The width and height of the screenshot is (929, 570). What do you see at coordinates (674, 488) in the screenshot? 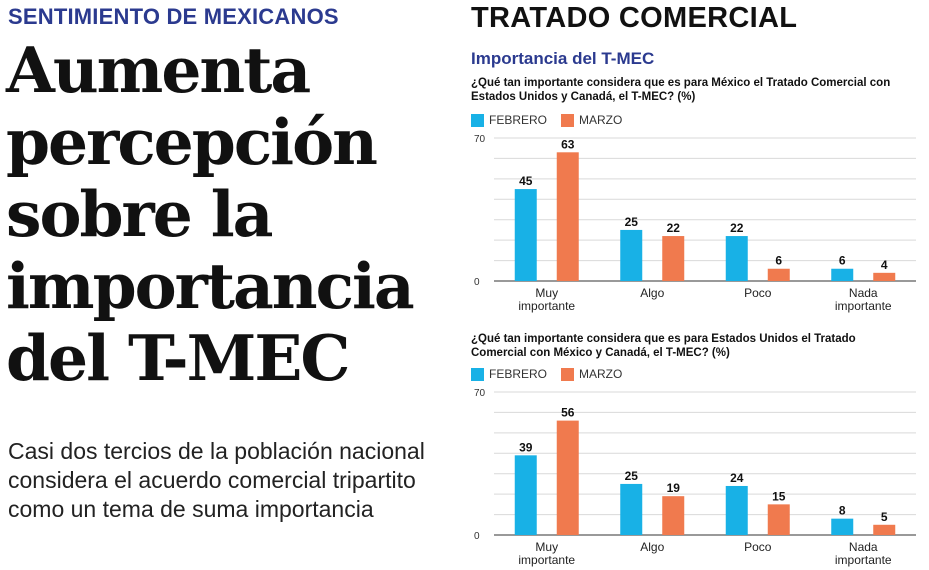
I see `data-label: 19` at bounding box center [674, 488].